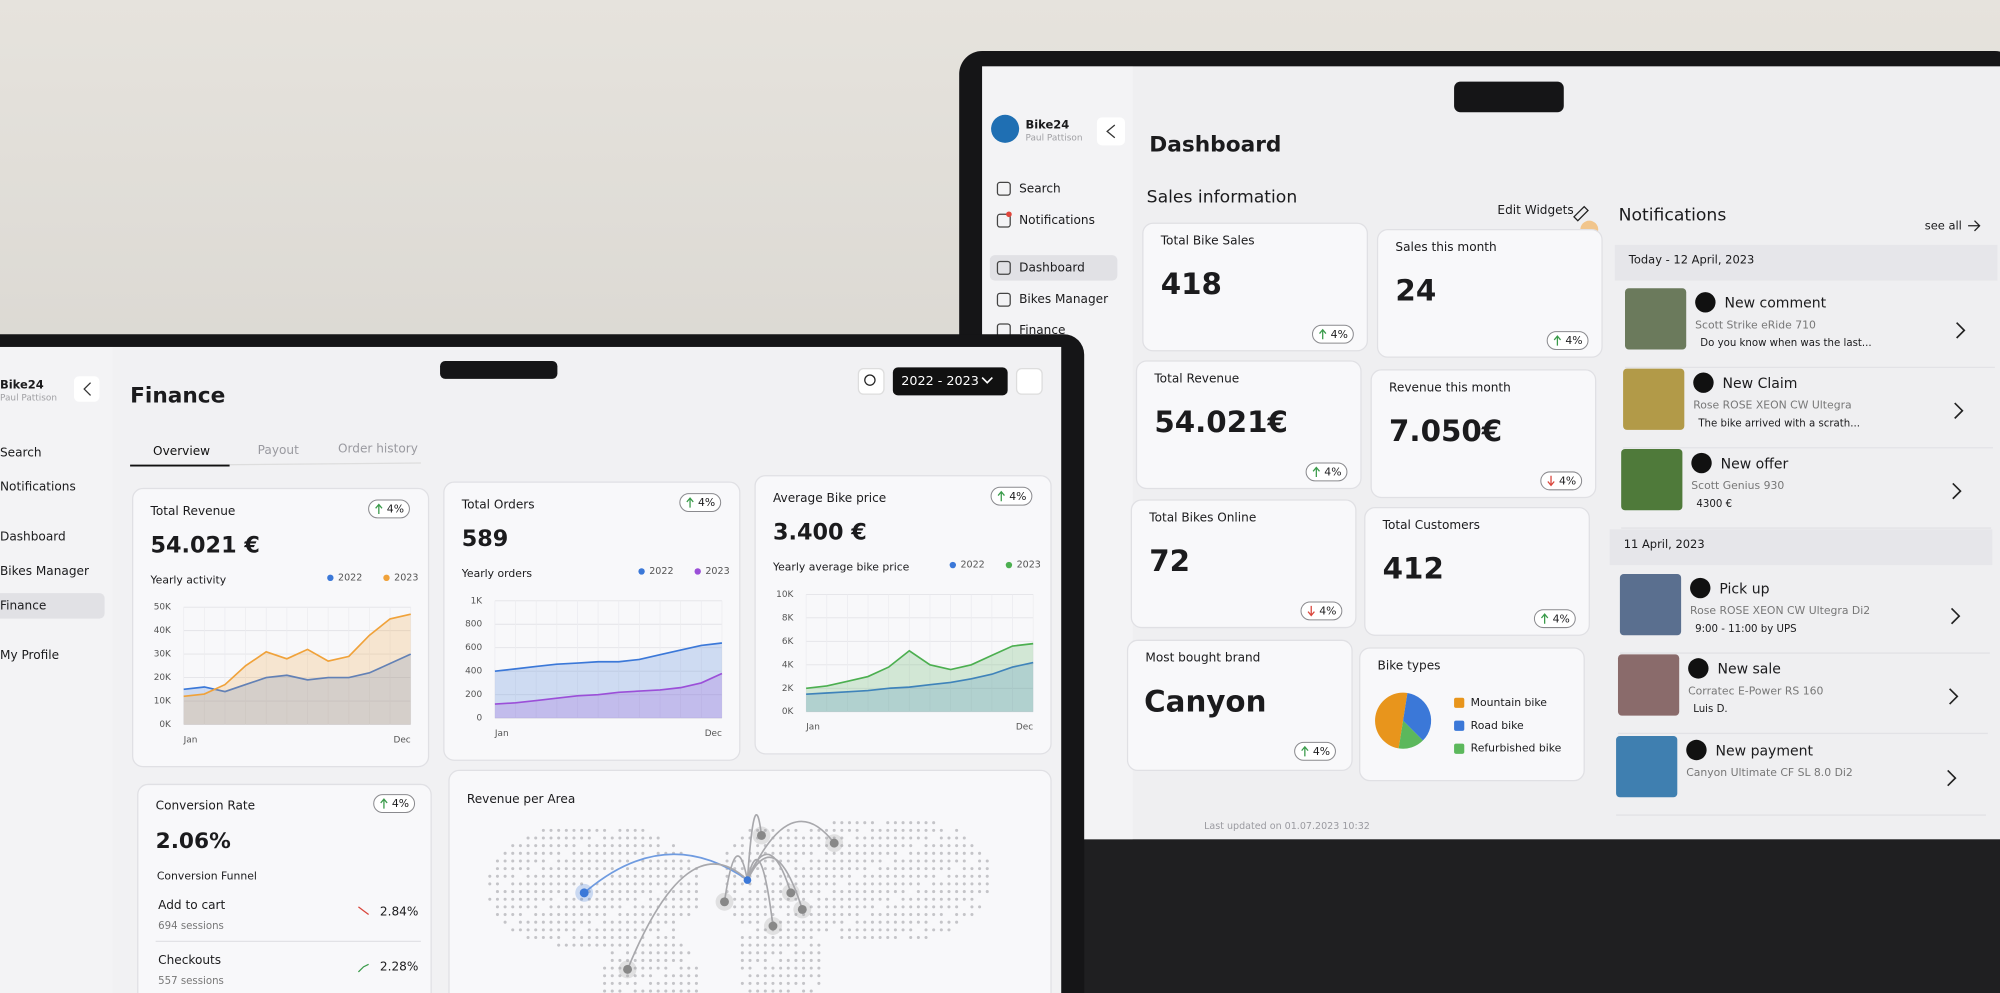  What do you see at coordinates (1029, 381) in the screenshot?
I see `logout-button` at bounding box center [1029, 381].